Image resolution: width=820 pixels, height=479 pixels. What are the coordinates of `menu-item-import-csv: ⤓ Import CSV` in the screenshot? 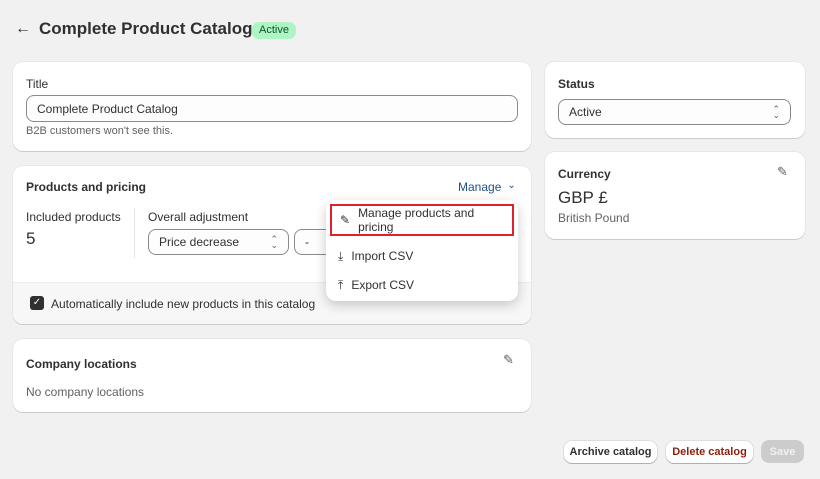 It's located at (422, 256).